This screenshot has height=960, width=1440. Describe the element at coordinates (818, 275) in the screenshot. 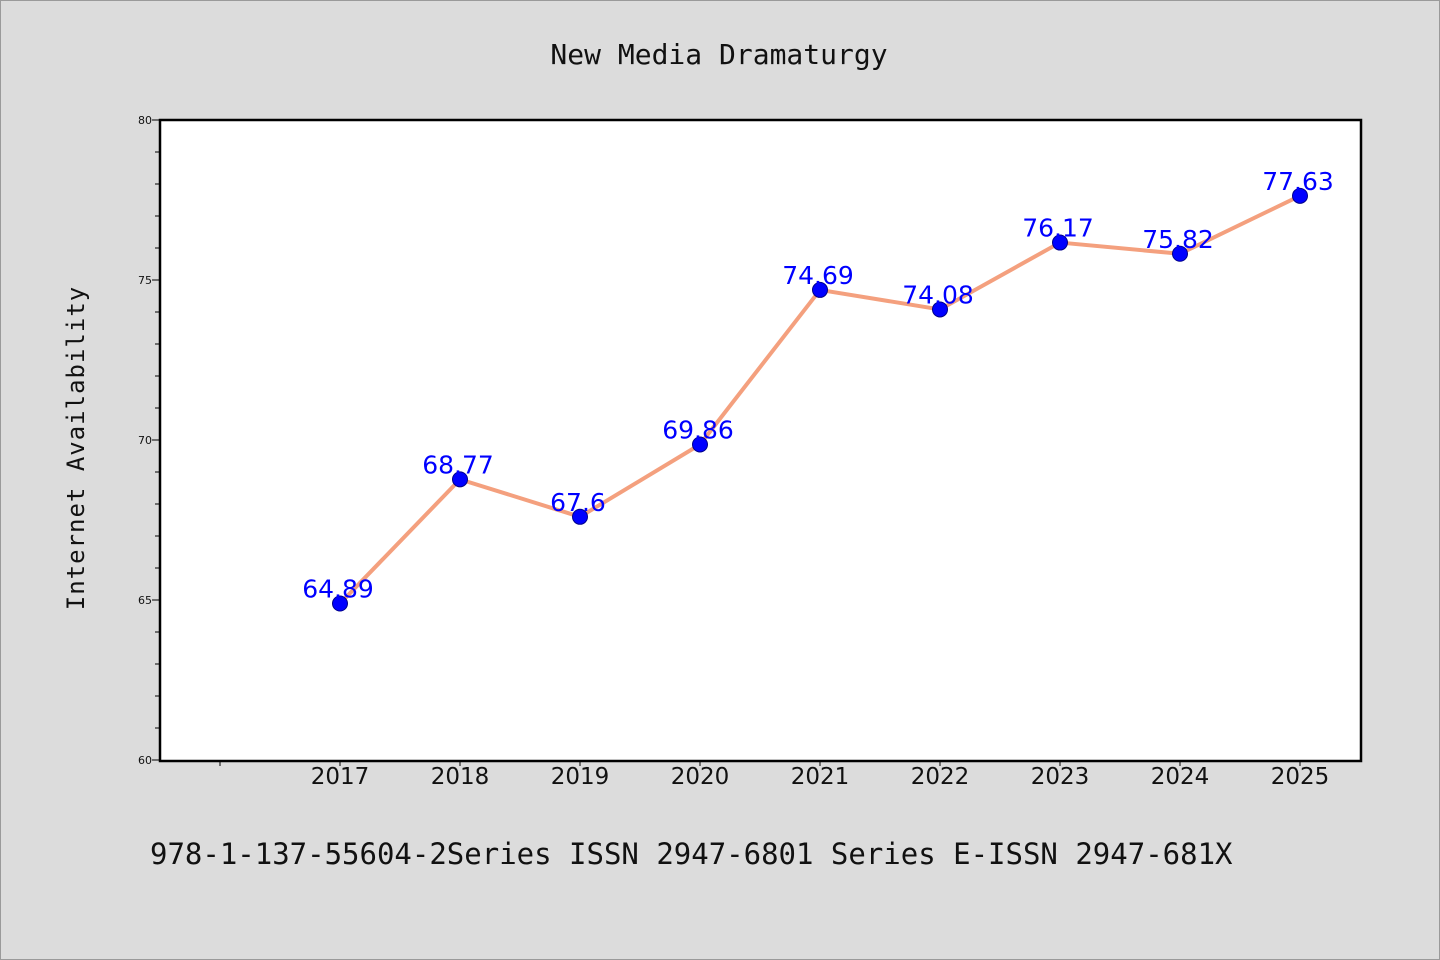

I see `data-label: 74.69` at that location.